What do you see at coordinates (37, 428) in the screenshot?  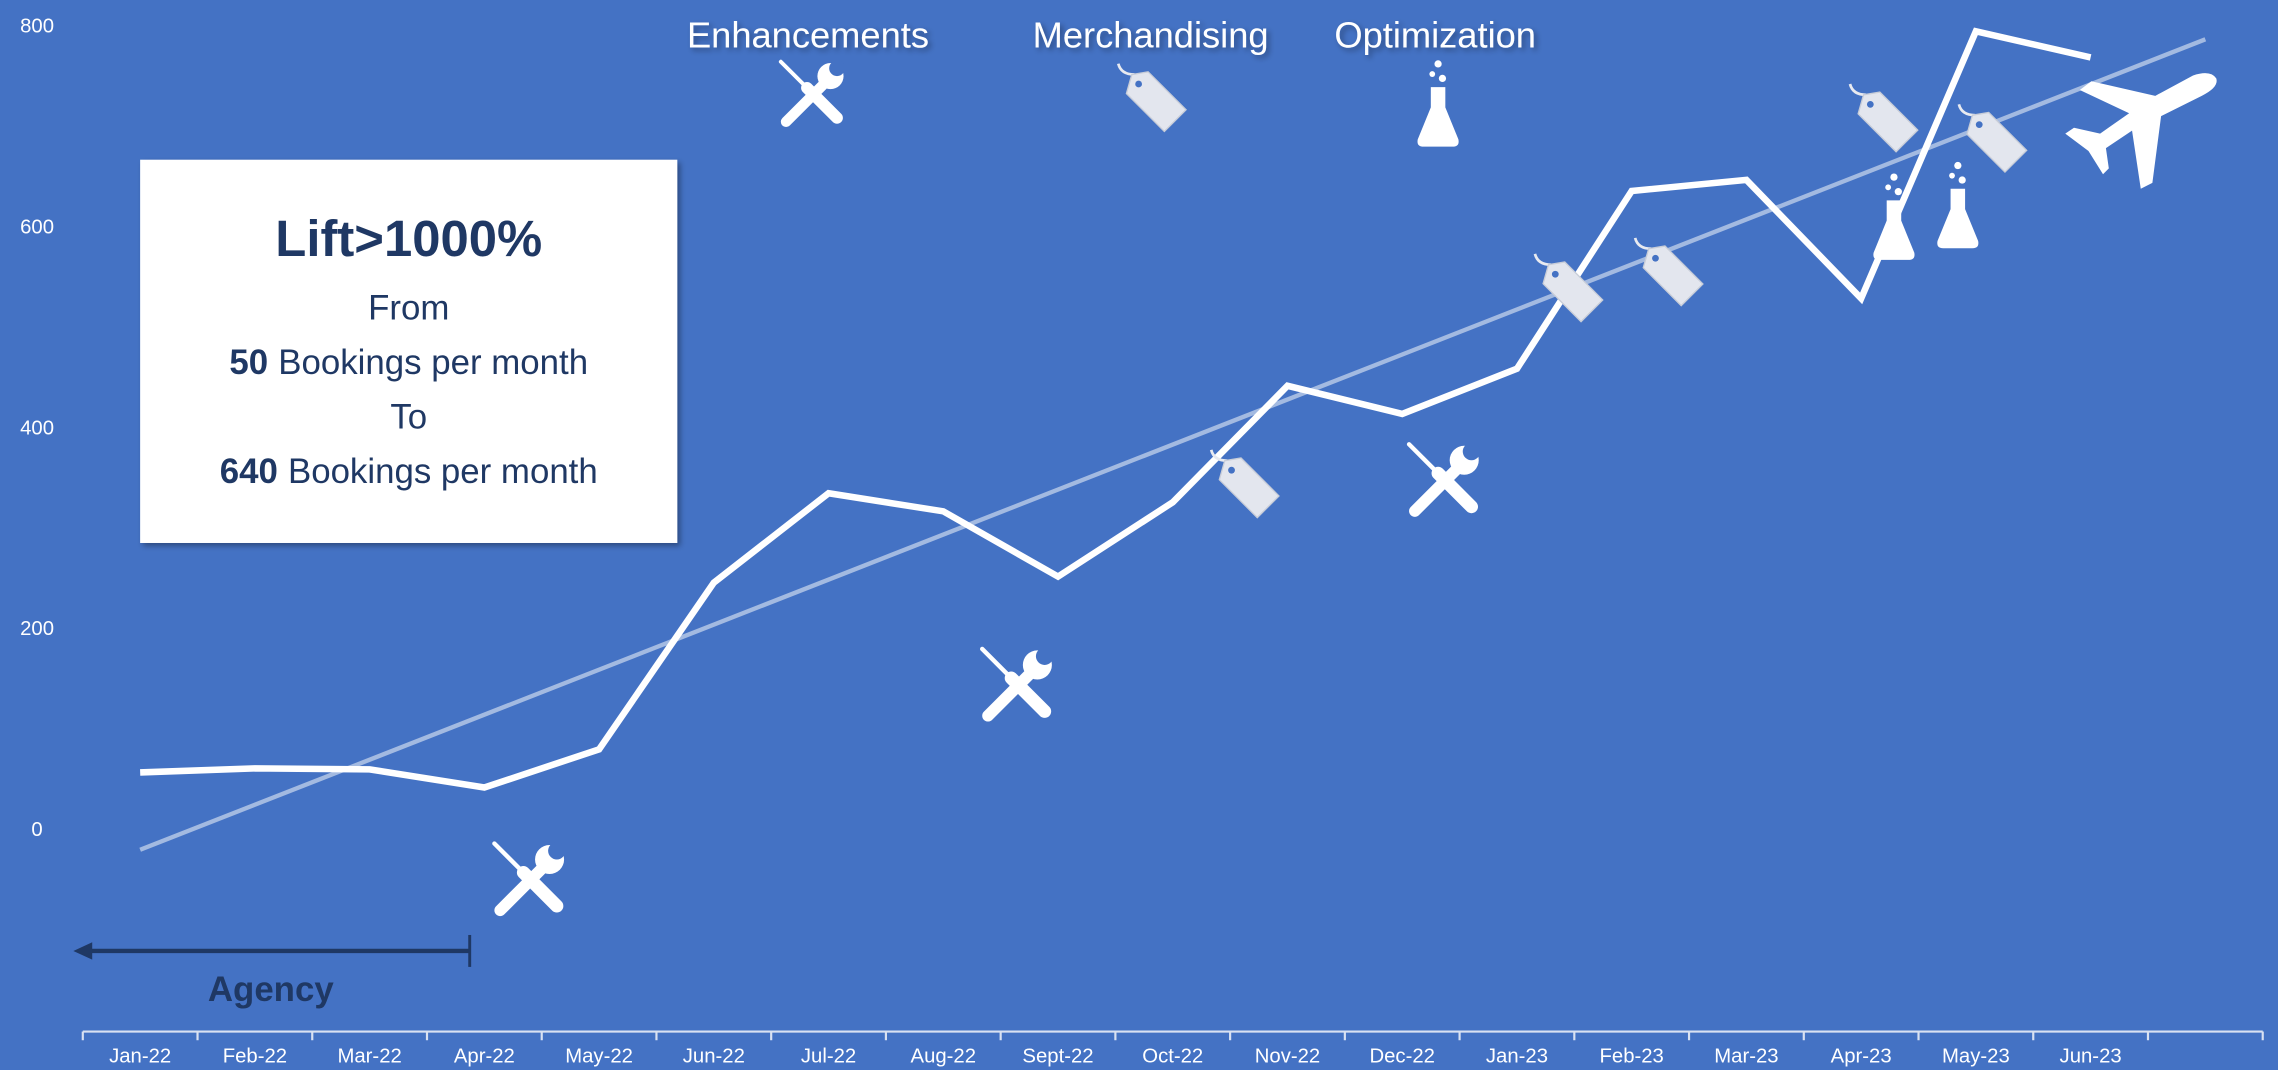 I see `y-tick-label: 400` at bounding box center [37, 428].